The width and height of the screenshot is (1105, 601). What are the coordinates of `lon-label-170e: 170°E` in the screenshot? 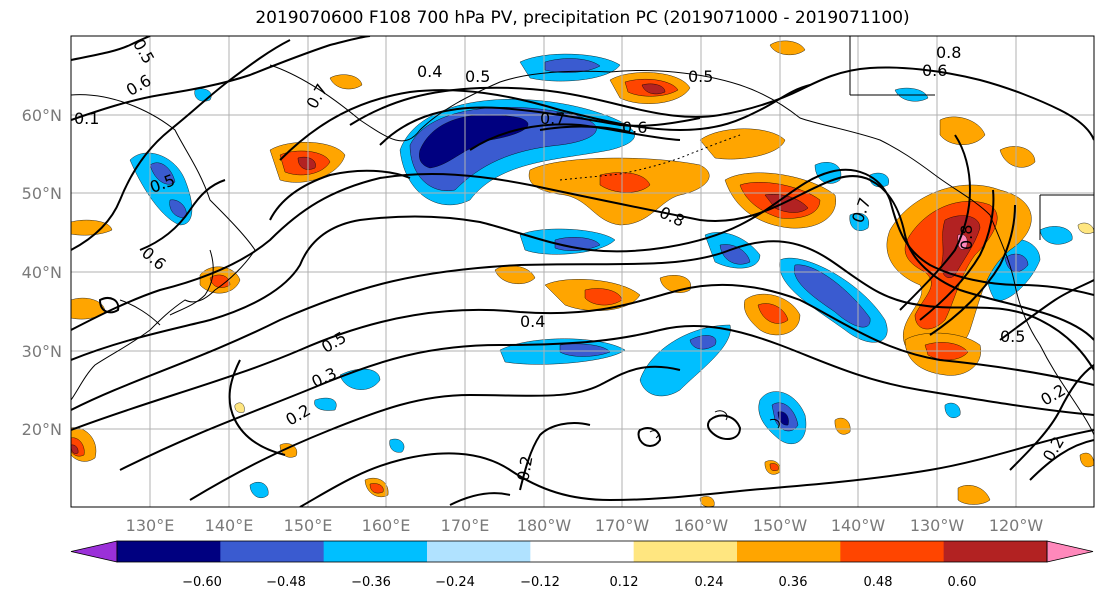 It's located at (465, 525).